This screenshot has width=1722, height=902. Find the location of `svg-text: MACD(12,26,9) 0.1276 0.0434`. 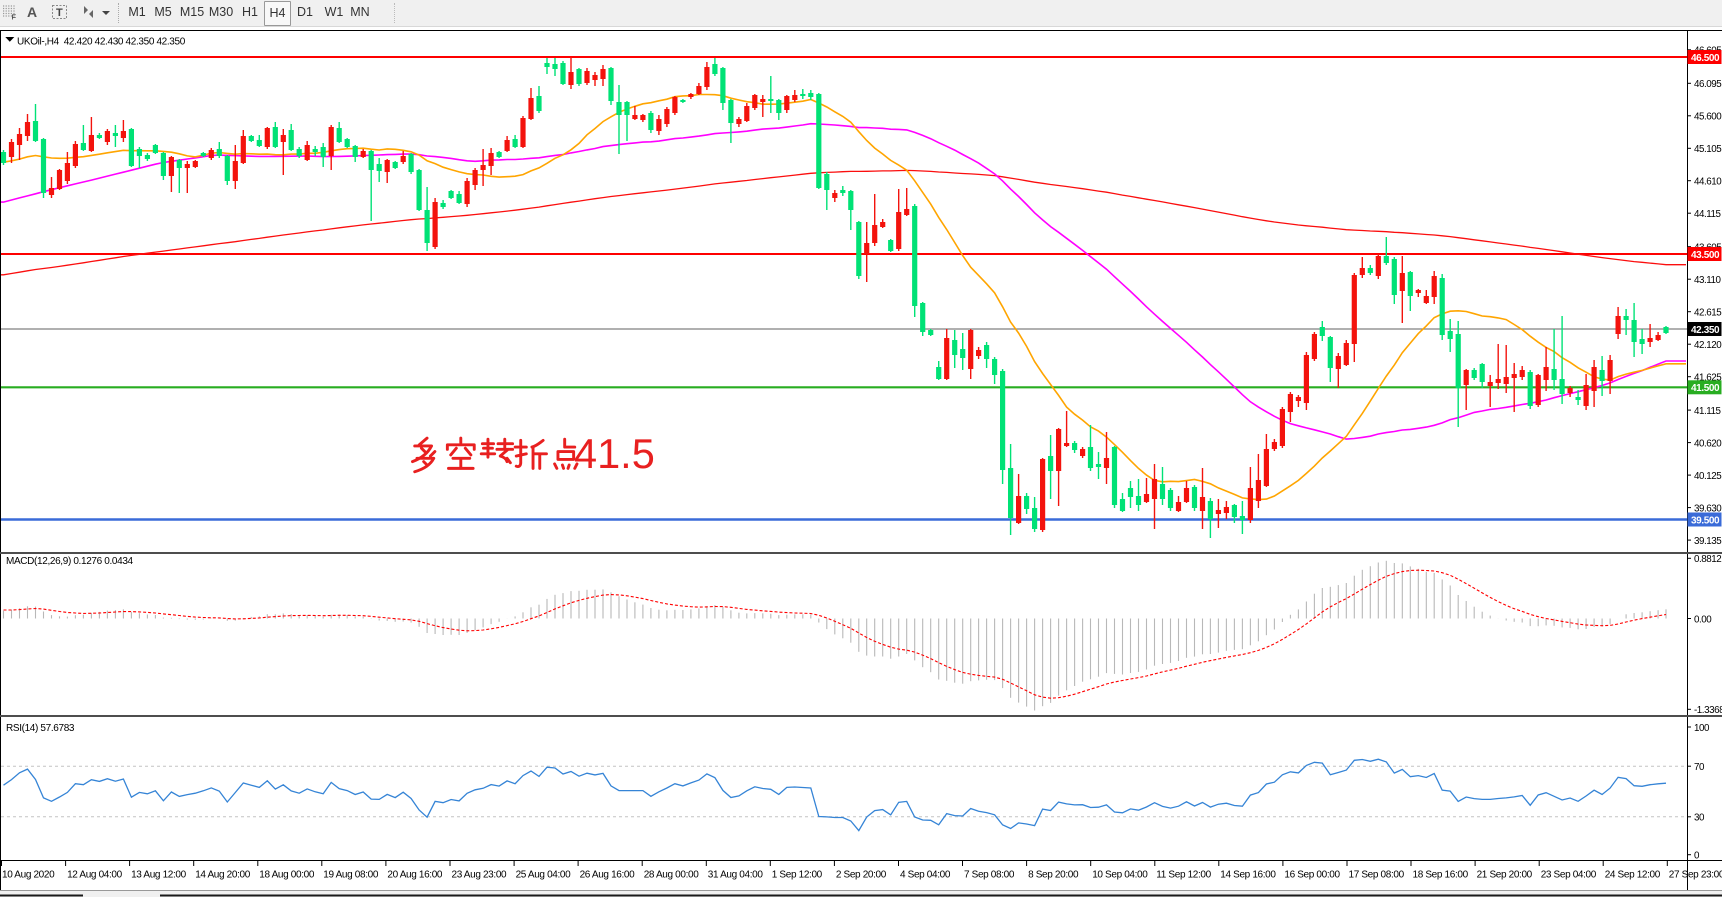

svg-text: MACD(12,26,9) 0.1276 0.0434 is located at coordinates (70, 561).